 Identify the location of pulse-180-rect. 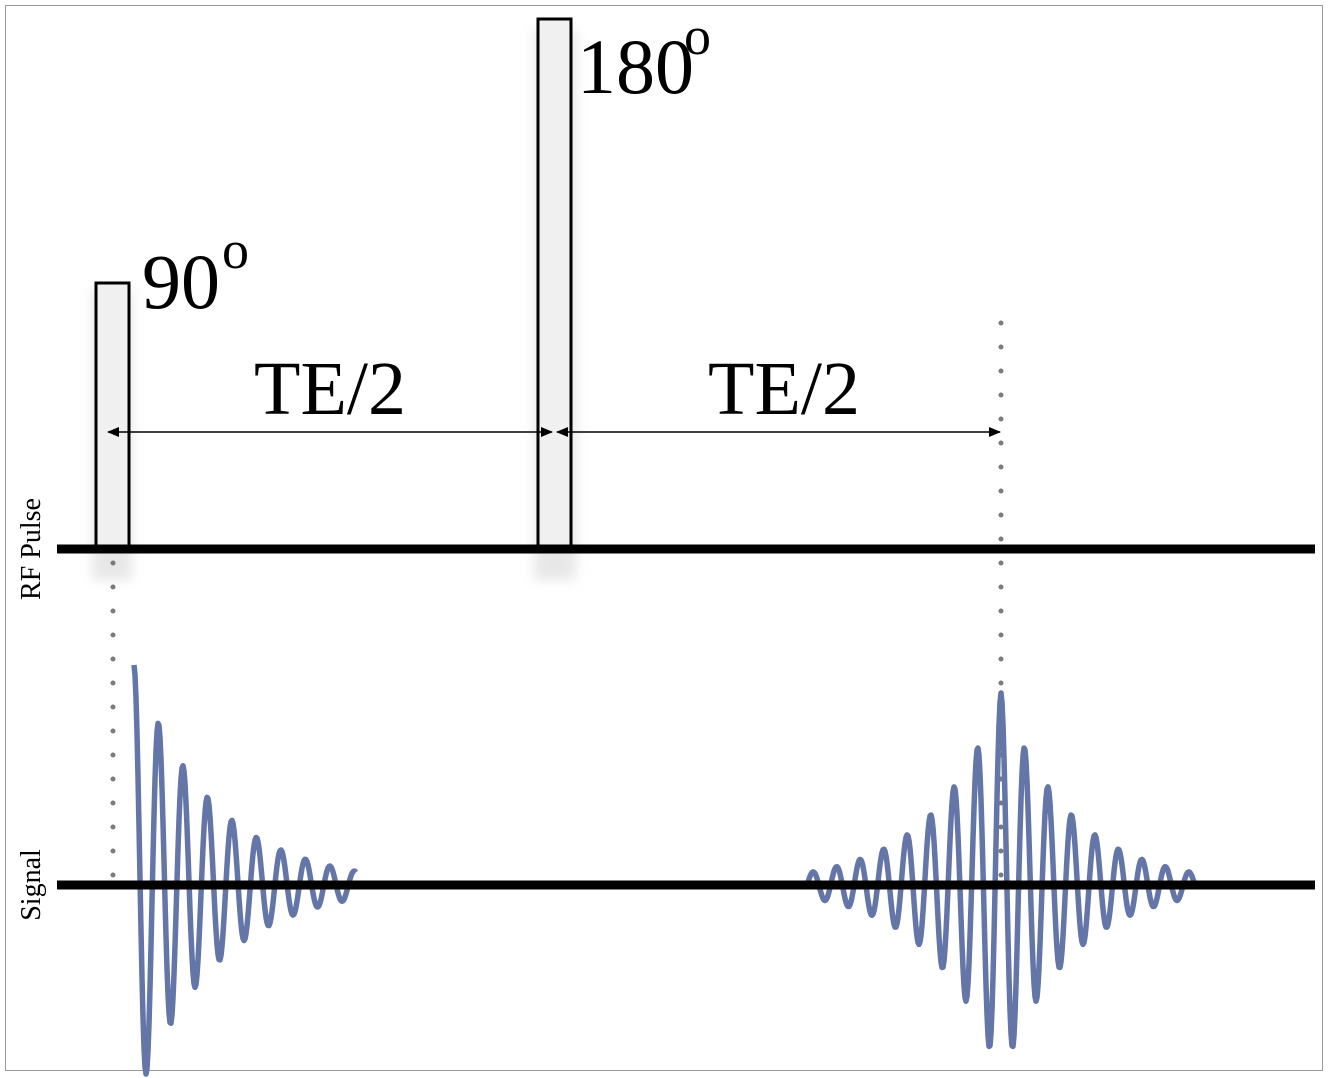
(554, 284).